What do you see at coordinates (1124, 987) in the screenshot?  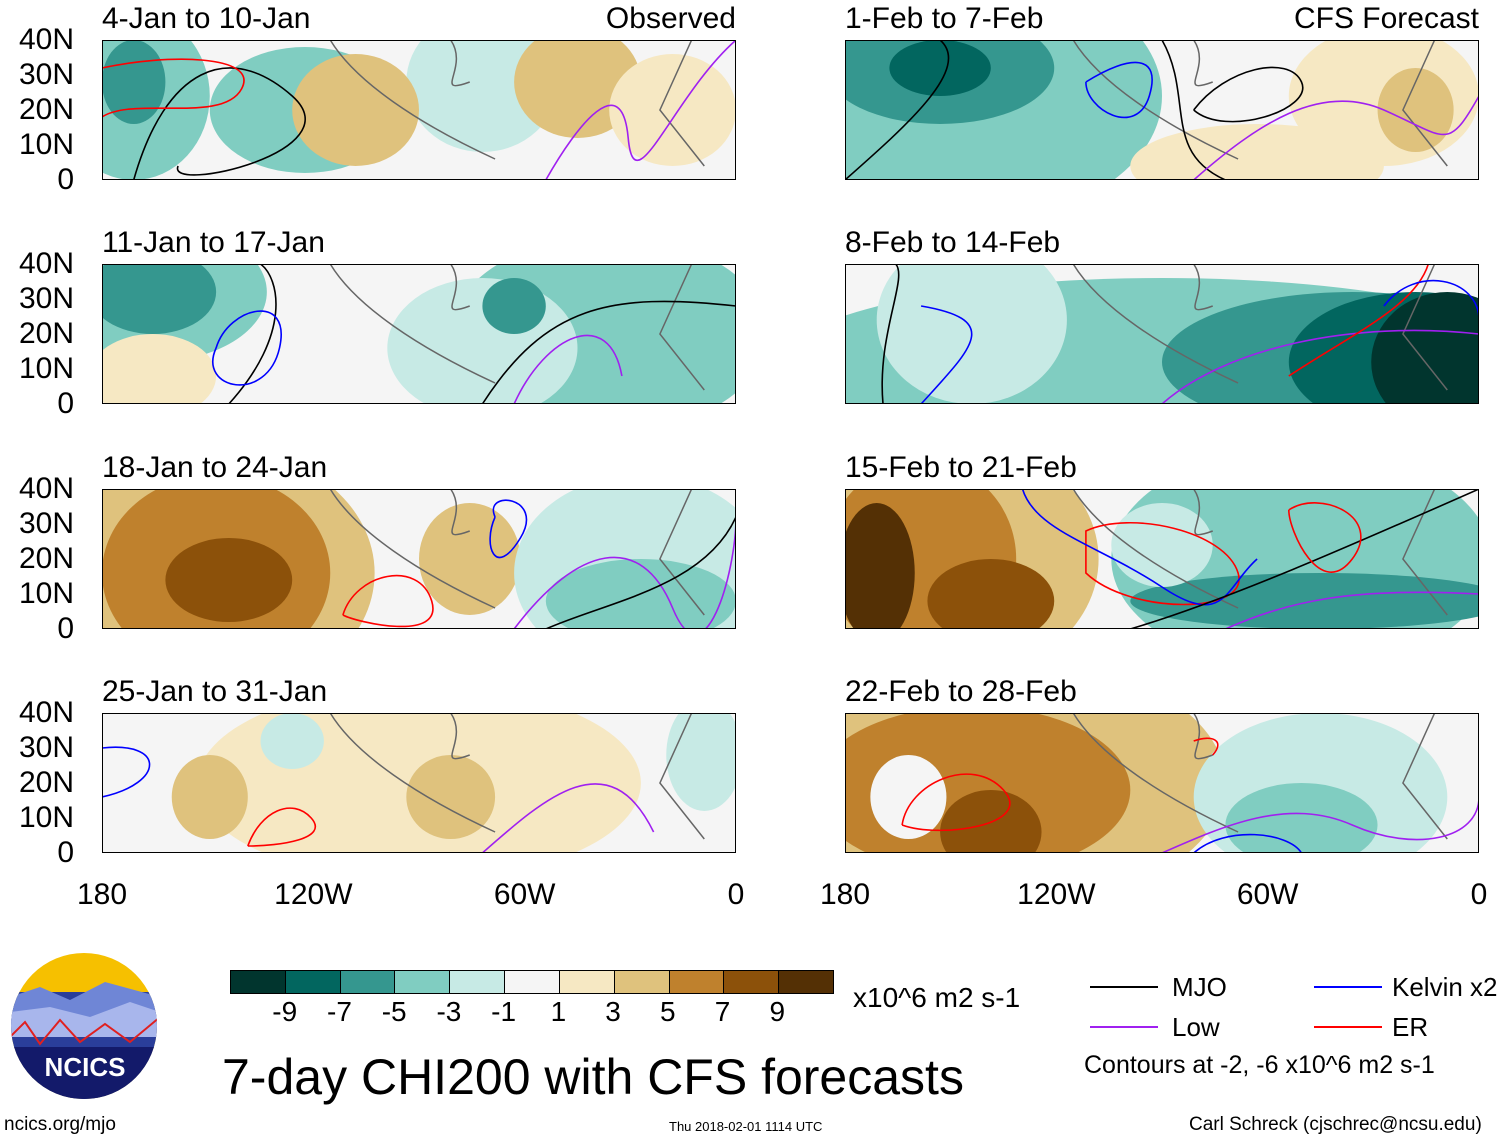 I see `legend-mjo-line` at bounding box center [1124, 987].